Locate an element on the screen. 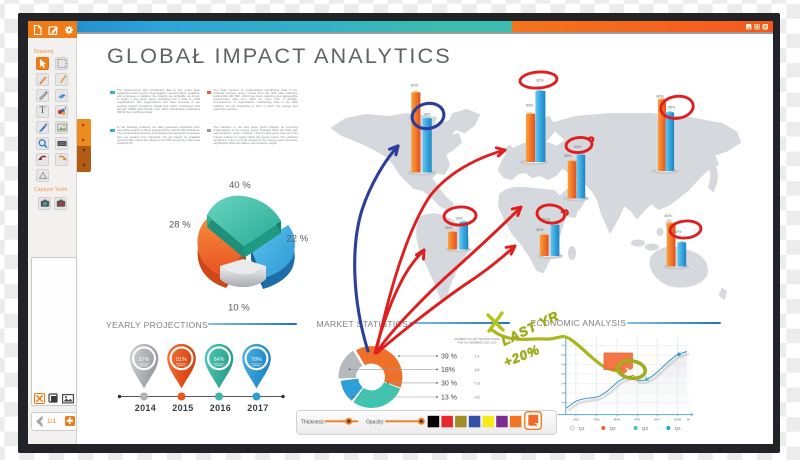 This screenshot has height=460, width=800. svg-text: FEB is located at coordinates (597, 420).